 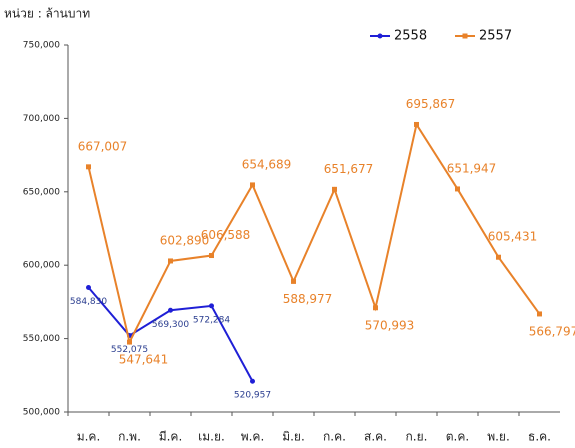 I want to click on x-tick-label: ก.ย., so click(x=417, y=437).